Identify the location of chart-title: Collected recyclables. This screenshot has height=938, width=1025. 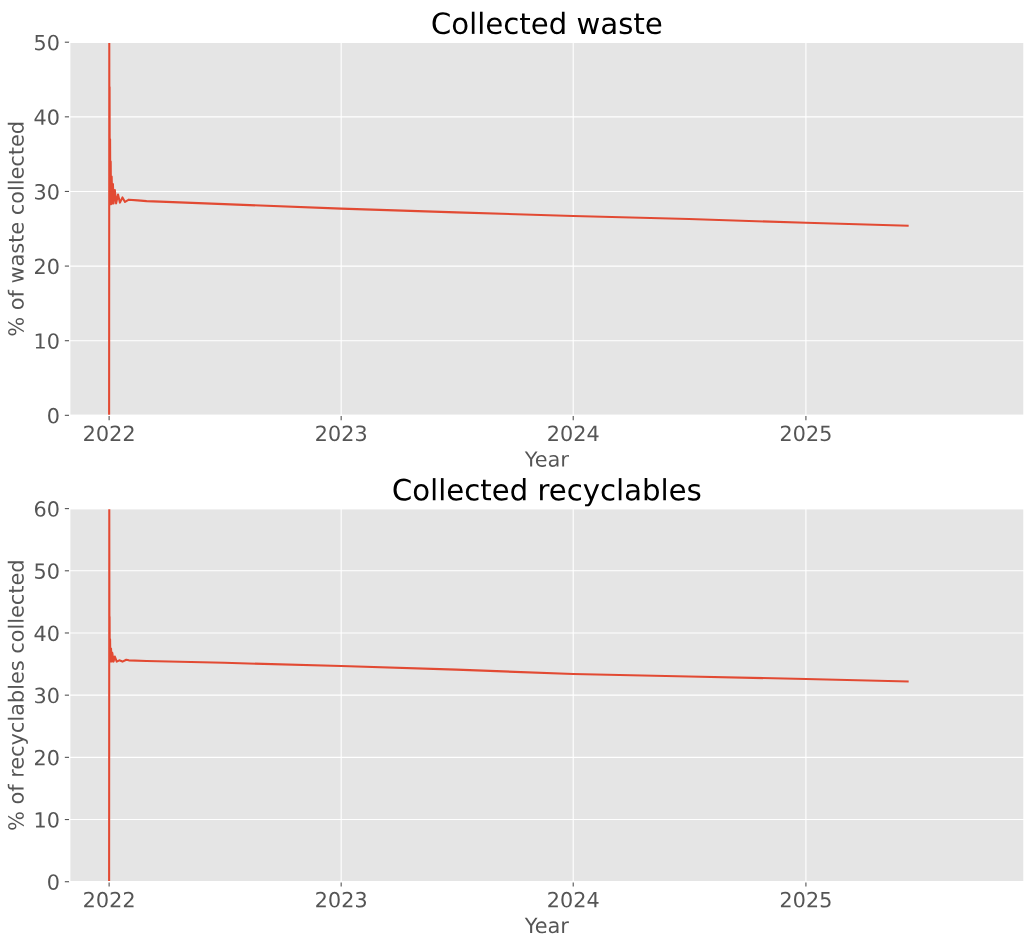
(547, 492).